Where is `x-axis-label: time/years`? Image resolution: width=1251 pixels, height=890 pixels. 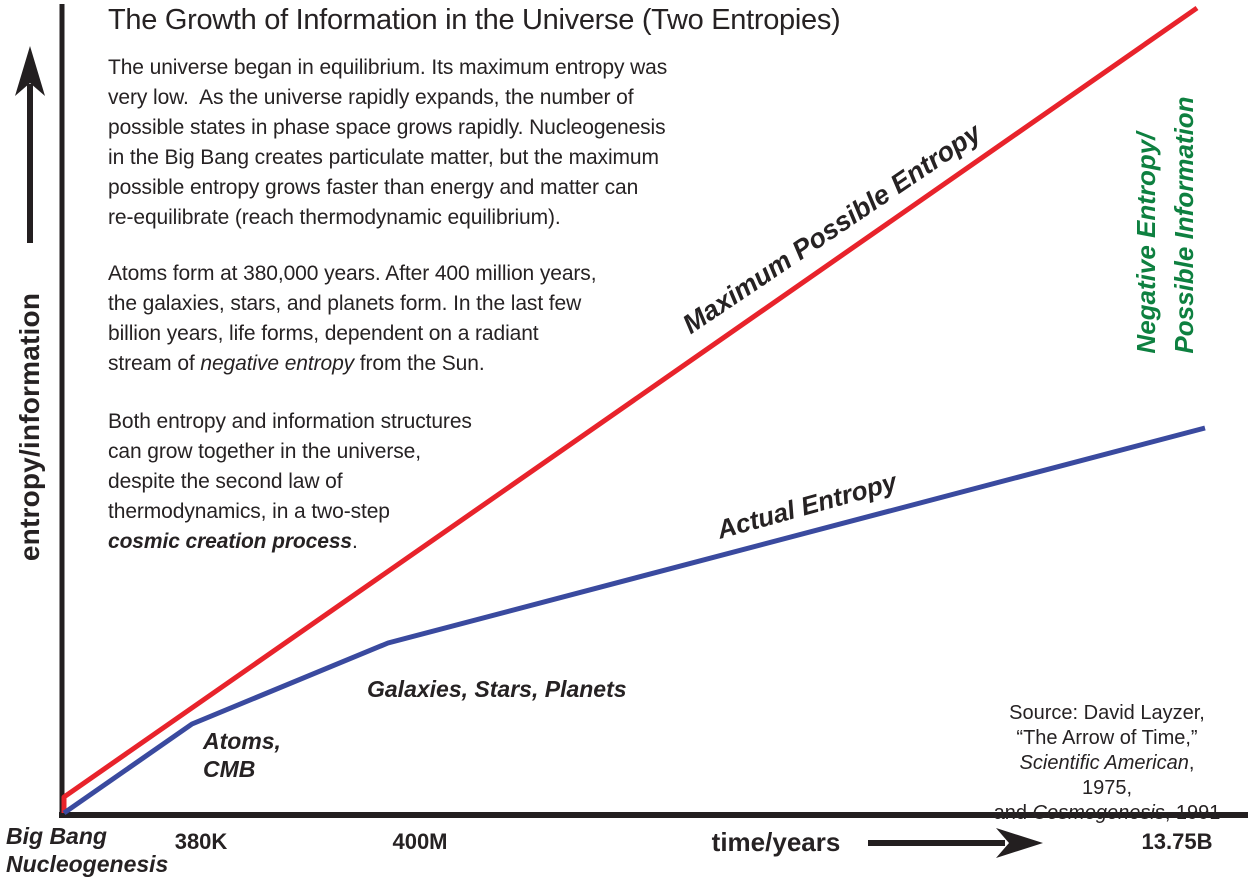
x-axis-label: time/years is located at coordinates (776, 842).